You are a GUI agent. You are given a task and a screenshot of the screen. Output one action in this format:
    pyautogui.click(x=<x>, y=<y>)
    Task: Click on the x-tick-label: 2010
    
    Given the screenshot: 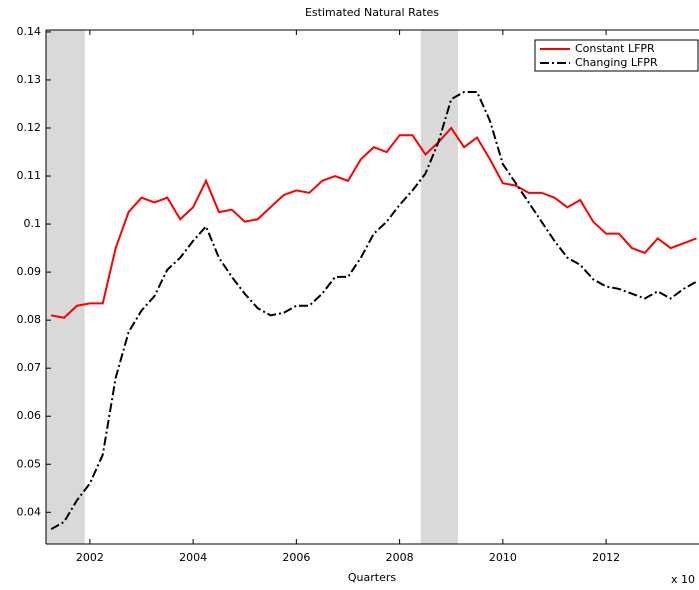 What is the action you would take?
    pyautogui.click(x=503, y=557)
    